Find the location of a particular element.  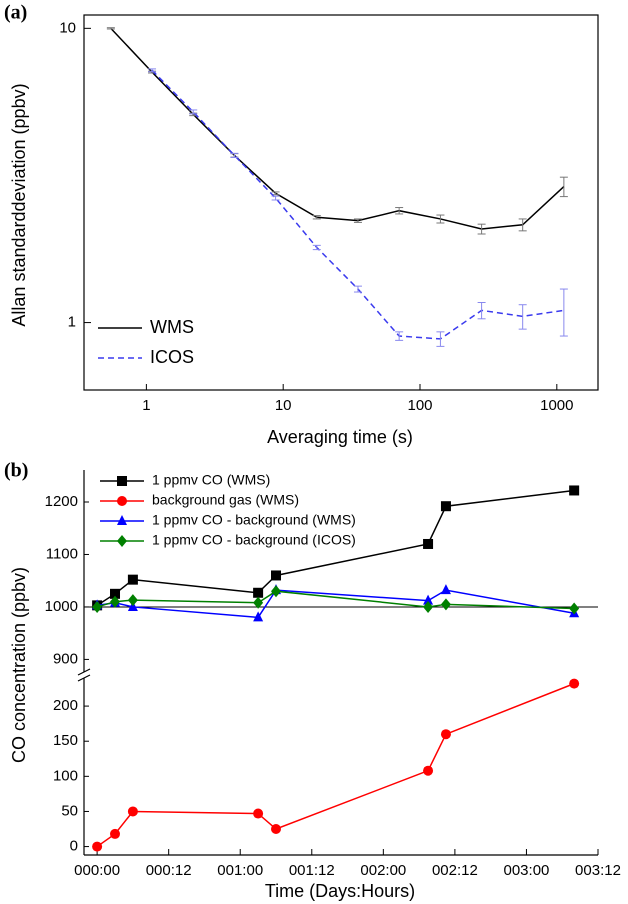

legend-label: WMS is located at coordinates (172, 327).